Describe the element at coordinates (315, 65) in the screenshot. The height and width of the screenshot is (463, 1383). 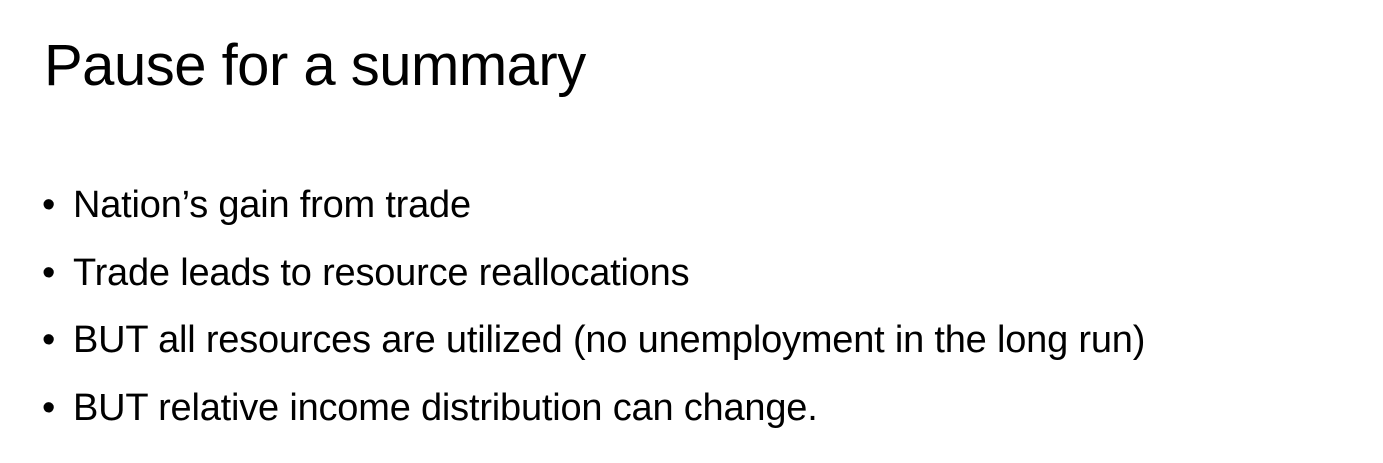
I see `slide-title: Pause for a summary` at that location.